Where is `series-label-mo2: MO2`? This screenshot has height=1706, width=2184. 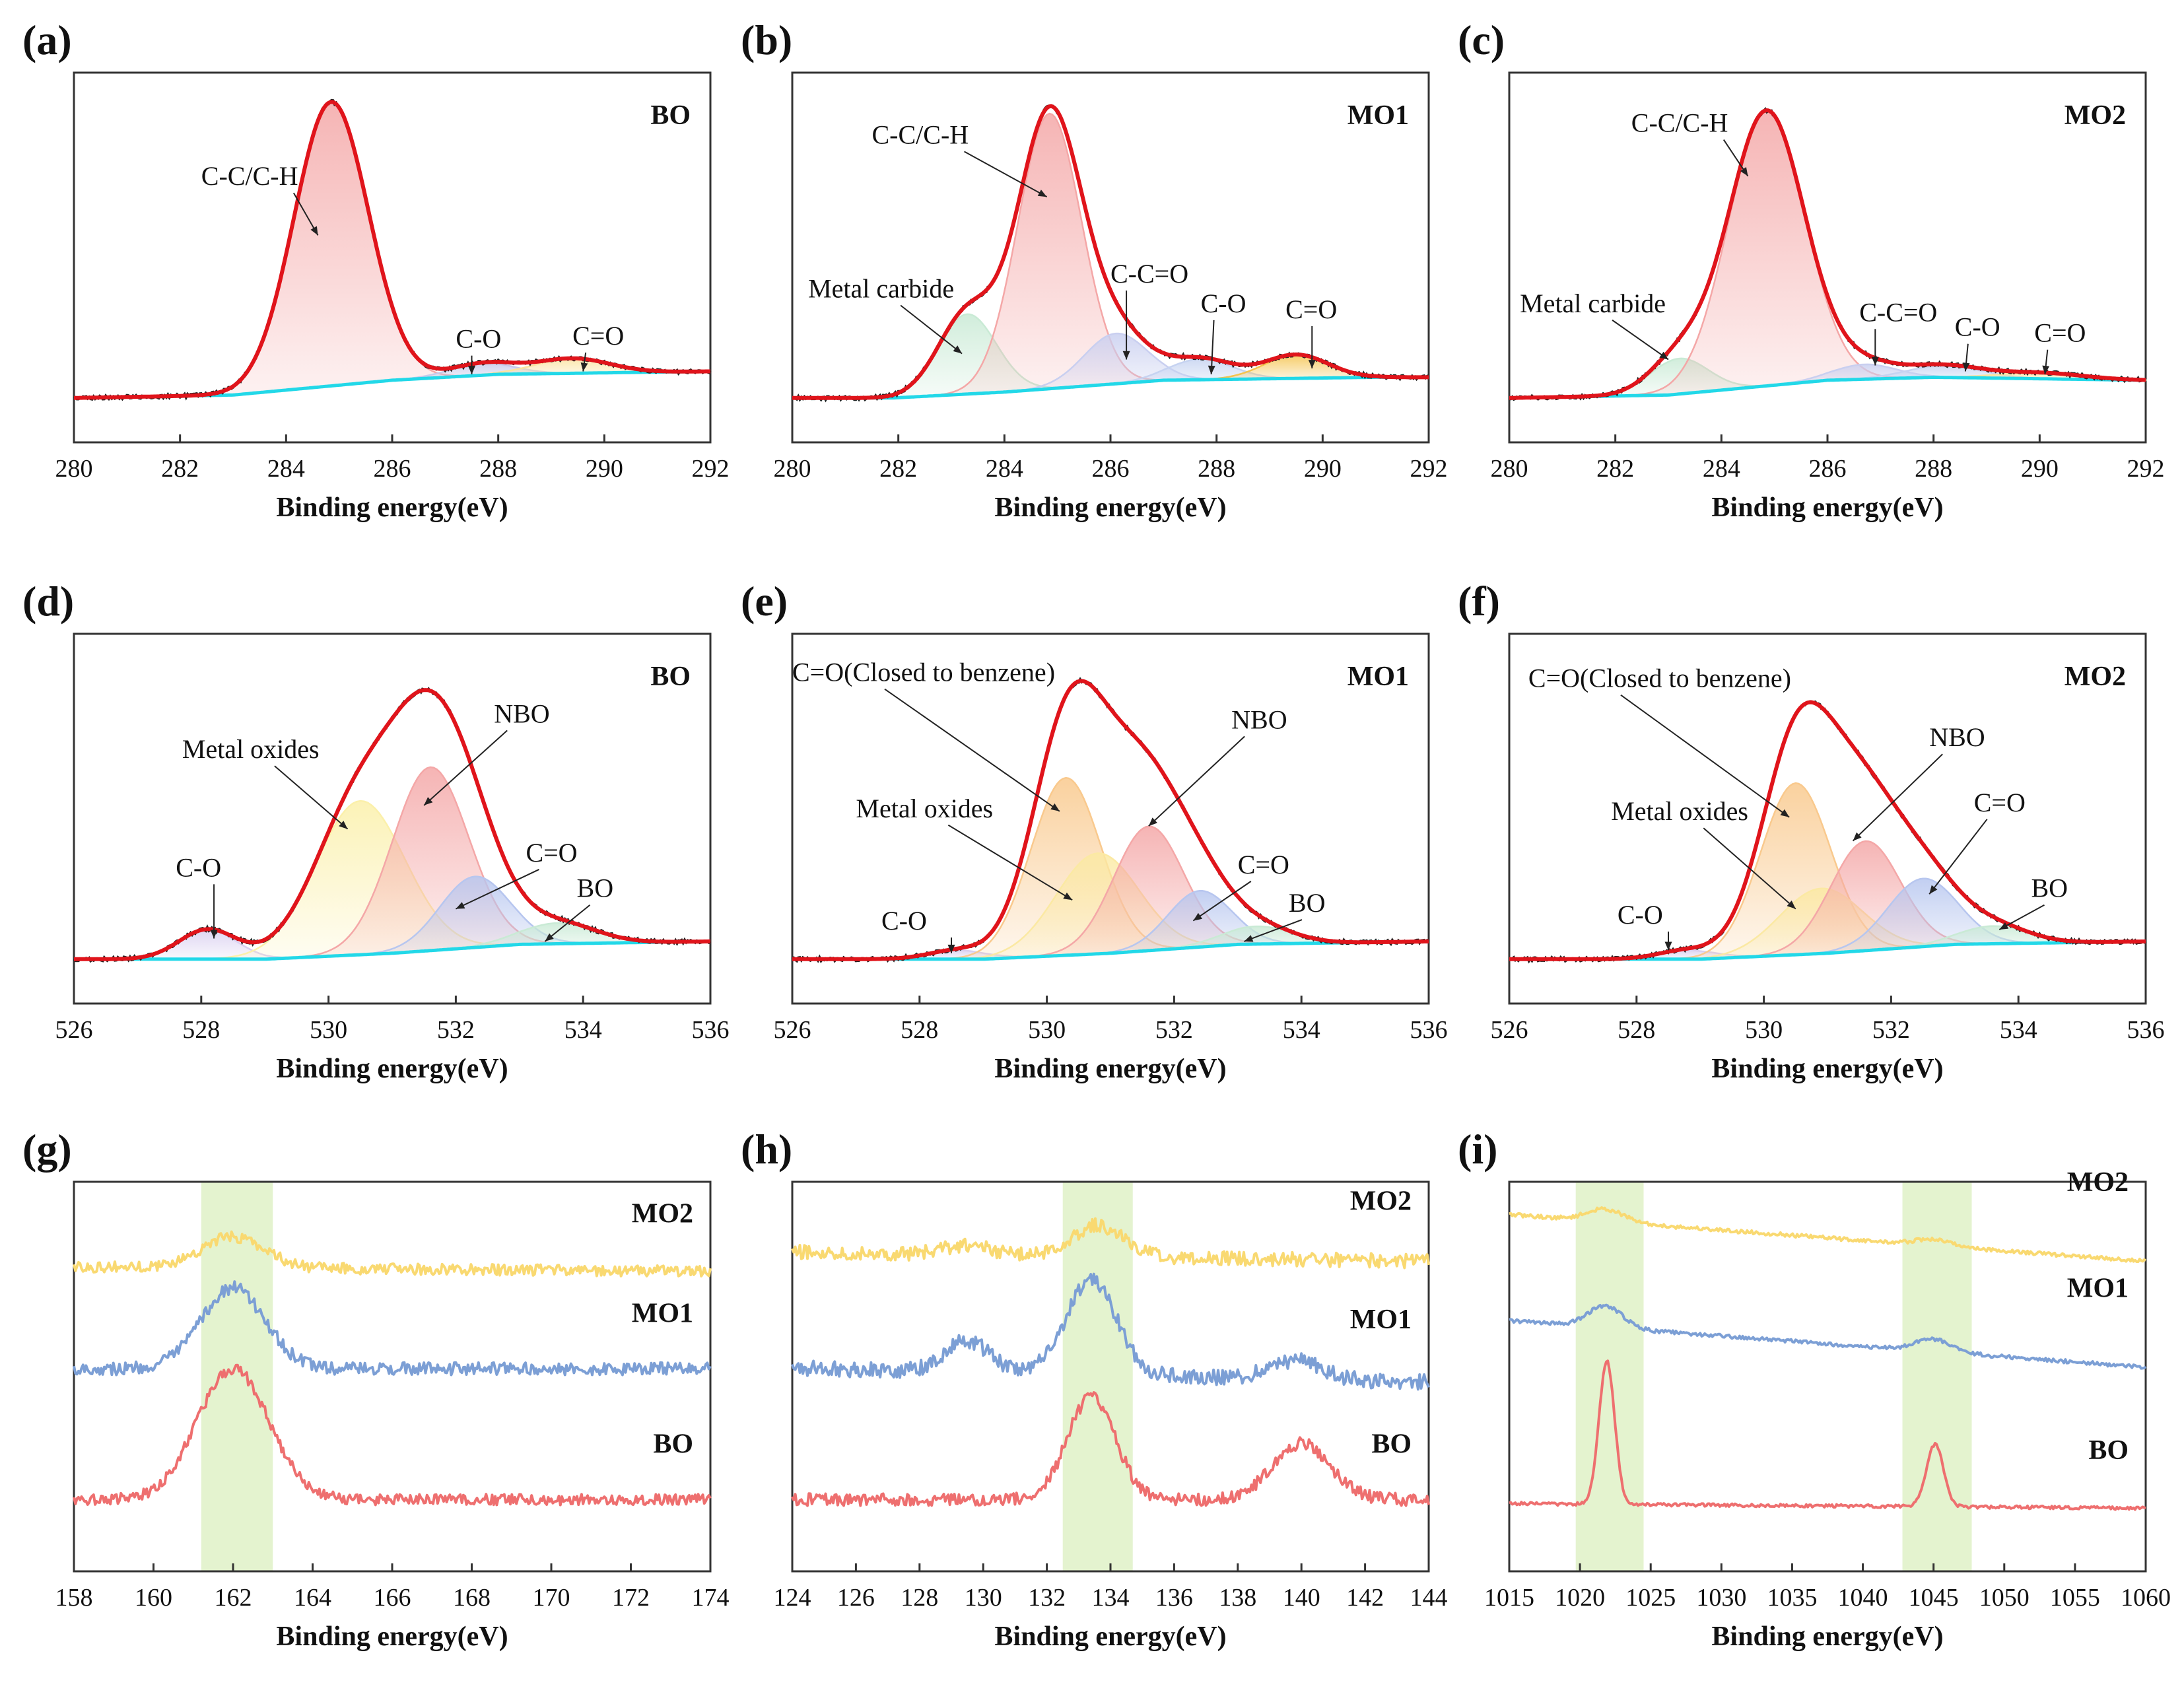
series-label-mo2: MO2 is located at coordinates (1381, 1201).